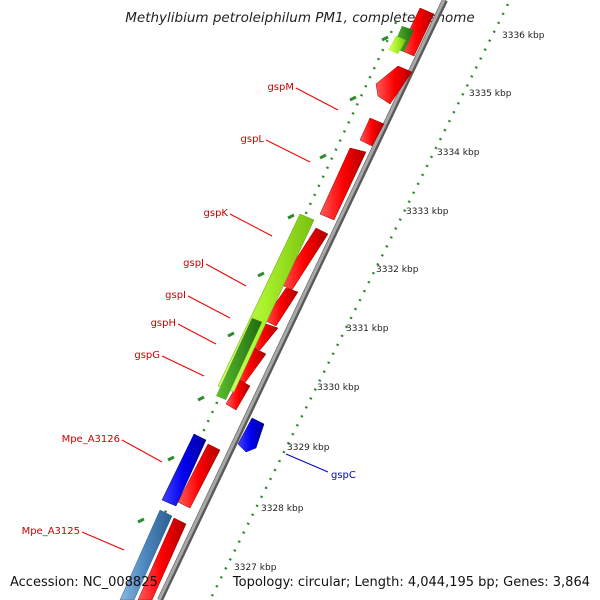 The height and width of the screenshot is (600, 600). What do you see at coordinates (282, 509) in the screenshot?
I see `tick-label: 3328 kbp` at bounding box center [282, 509].